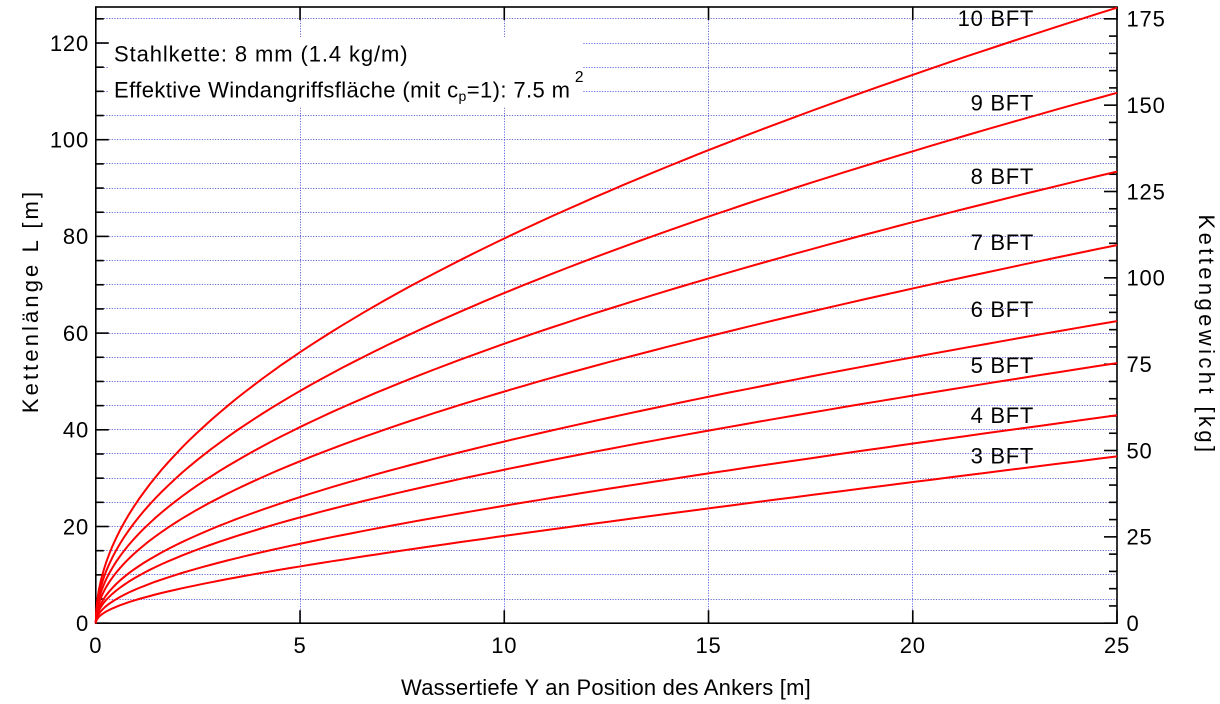  Describe the element at coordinates (606, 687) in the screenshot. I see `svg-text:Wassertiefe Y an Position des: Wassertiefe Y an Position des Ankers [m]` at that location.